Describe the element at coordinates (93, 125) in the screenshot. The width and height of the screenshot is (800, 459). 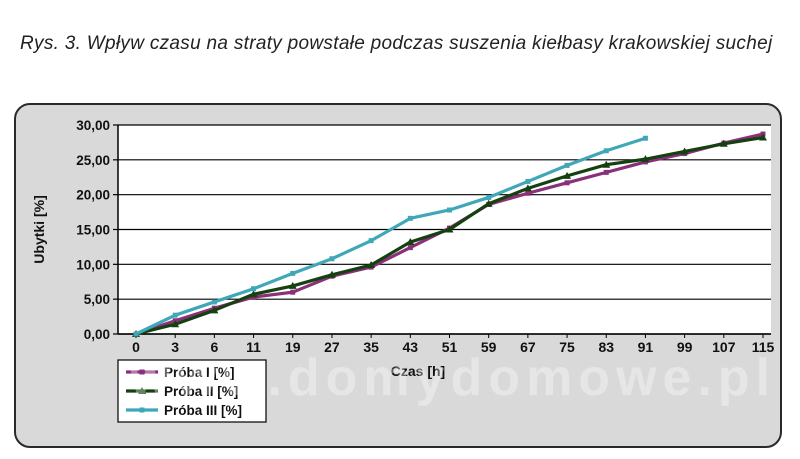
I see `y-tick-label: 30,00` at that location.